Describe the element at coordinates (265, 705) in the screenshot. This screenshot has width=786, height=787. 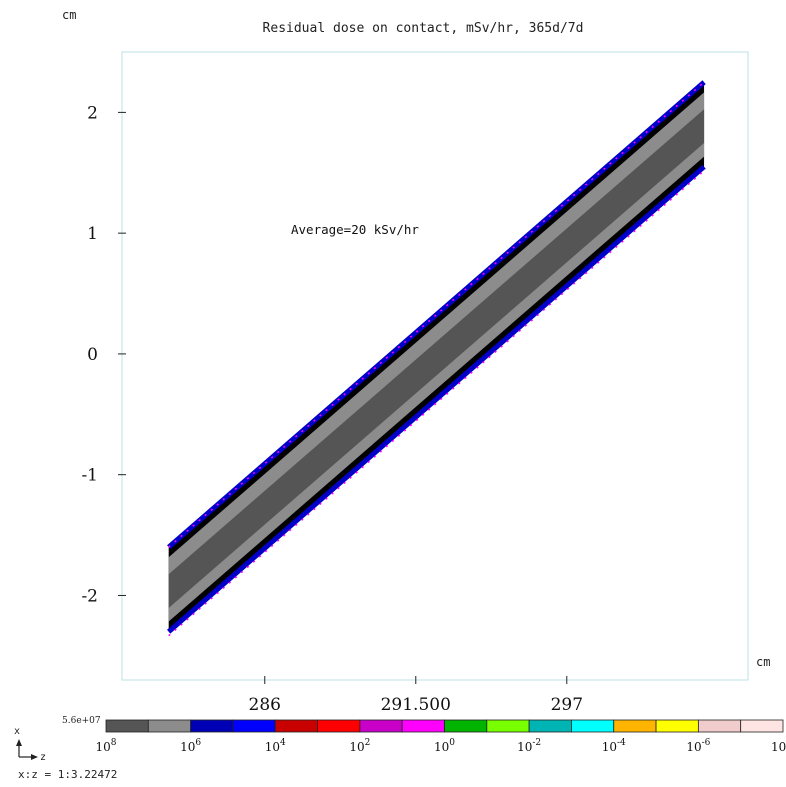
I see `x-tick-label: 286` at that location.